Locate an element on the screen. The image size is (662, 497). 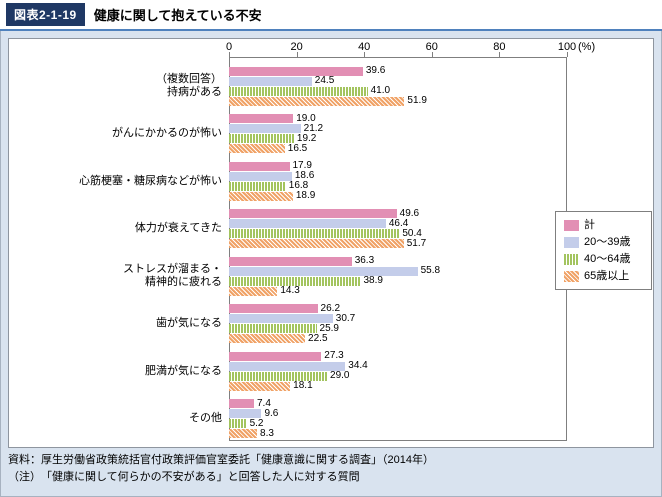
category-label: 心筋梗塞・糖尿病などが怖い is located at coordinates (150, 180).